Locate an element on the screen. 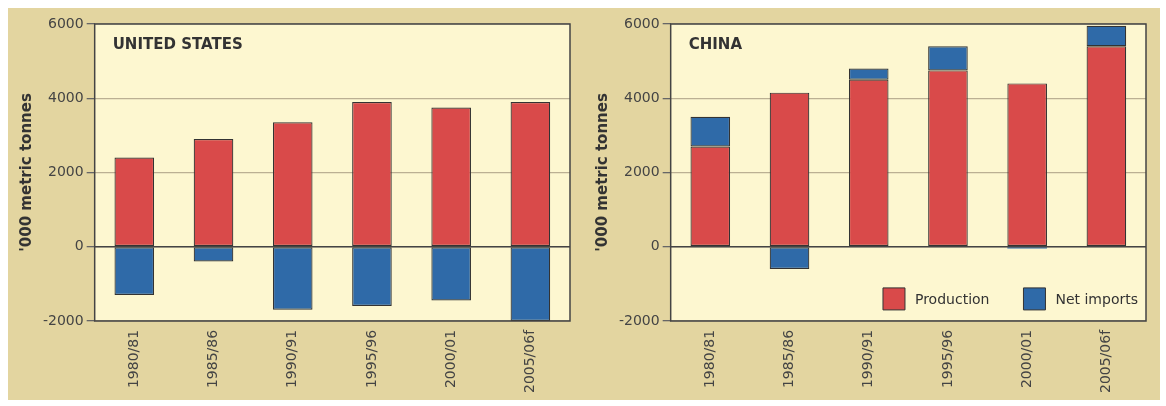 The height and width of the screenshot is (406, 1166). text: UNITED STATES is located at coordinates (177, 44).